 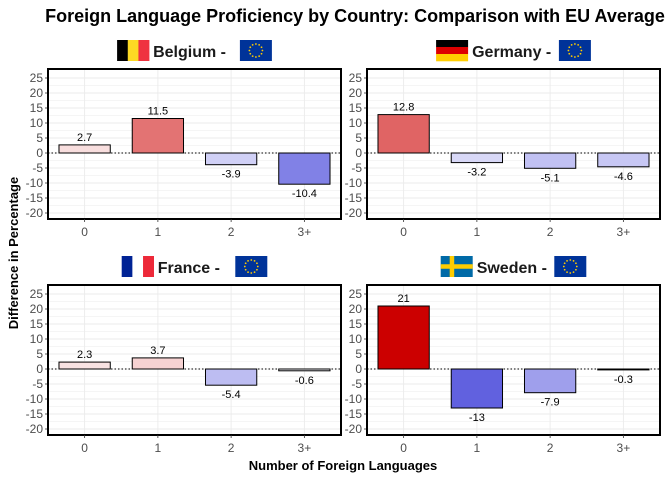 What do you see at coordinates (194, 266) in the screenshot?
I see `panel-header: France -` at bounding box center [194, 266].